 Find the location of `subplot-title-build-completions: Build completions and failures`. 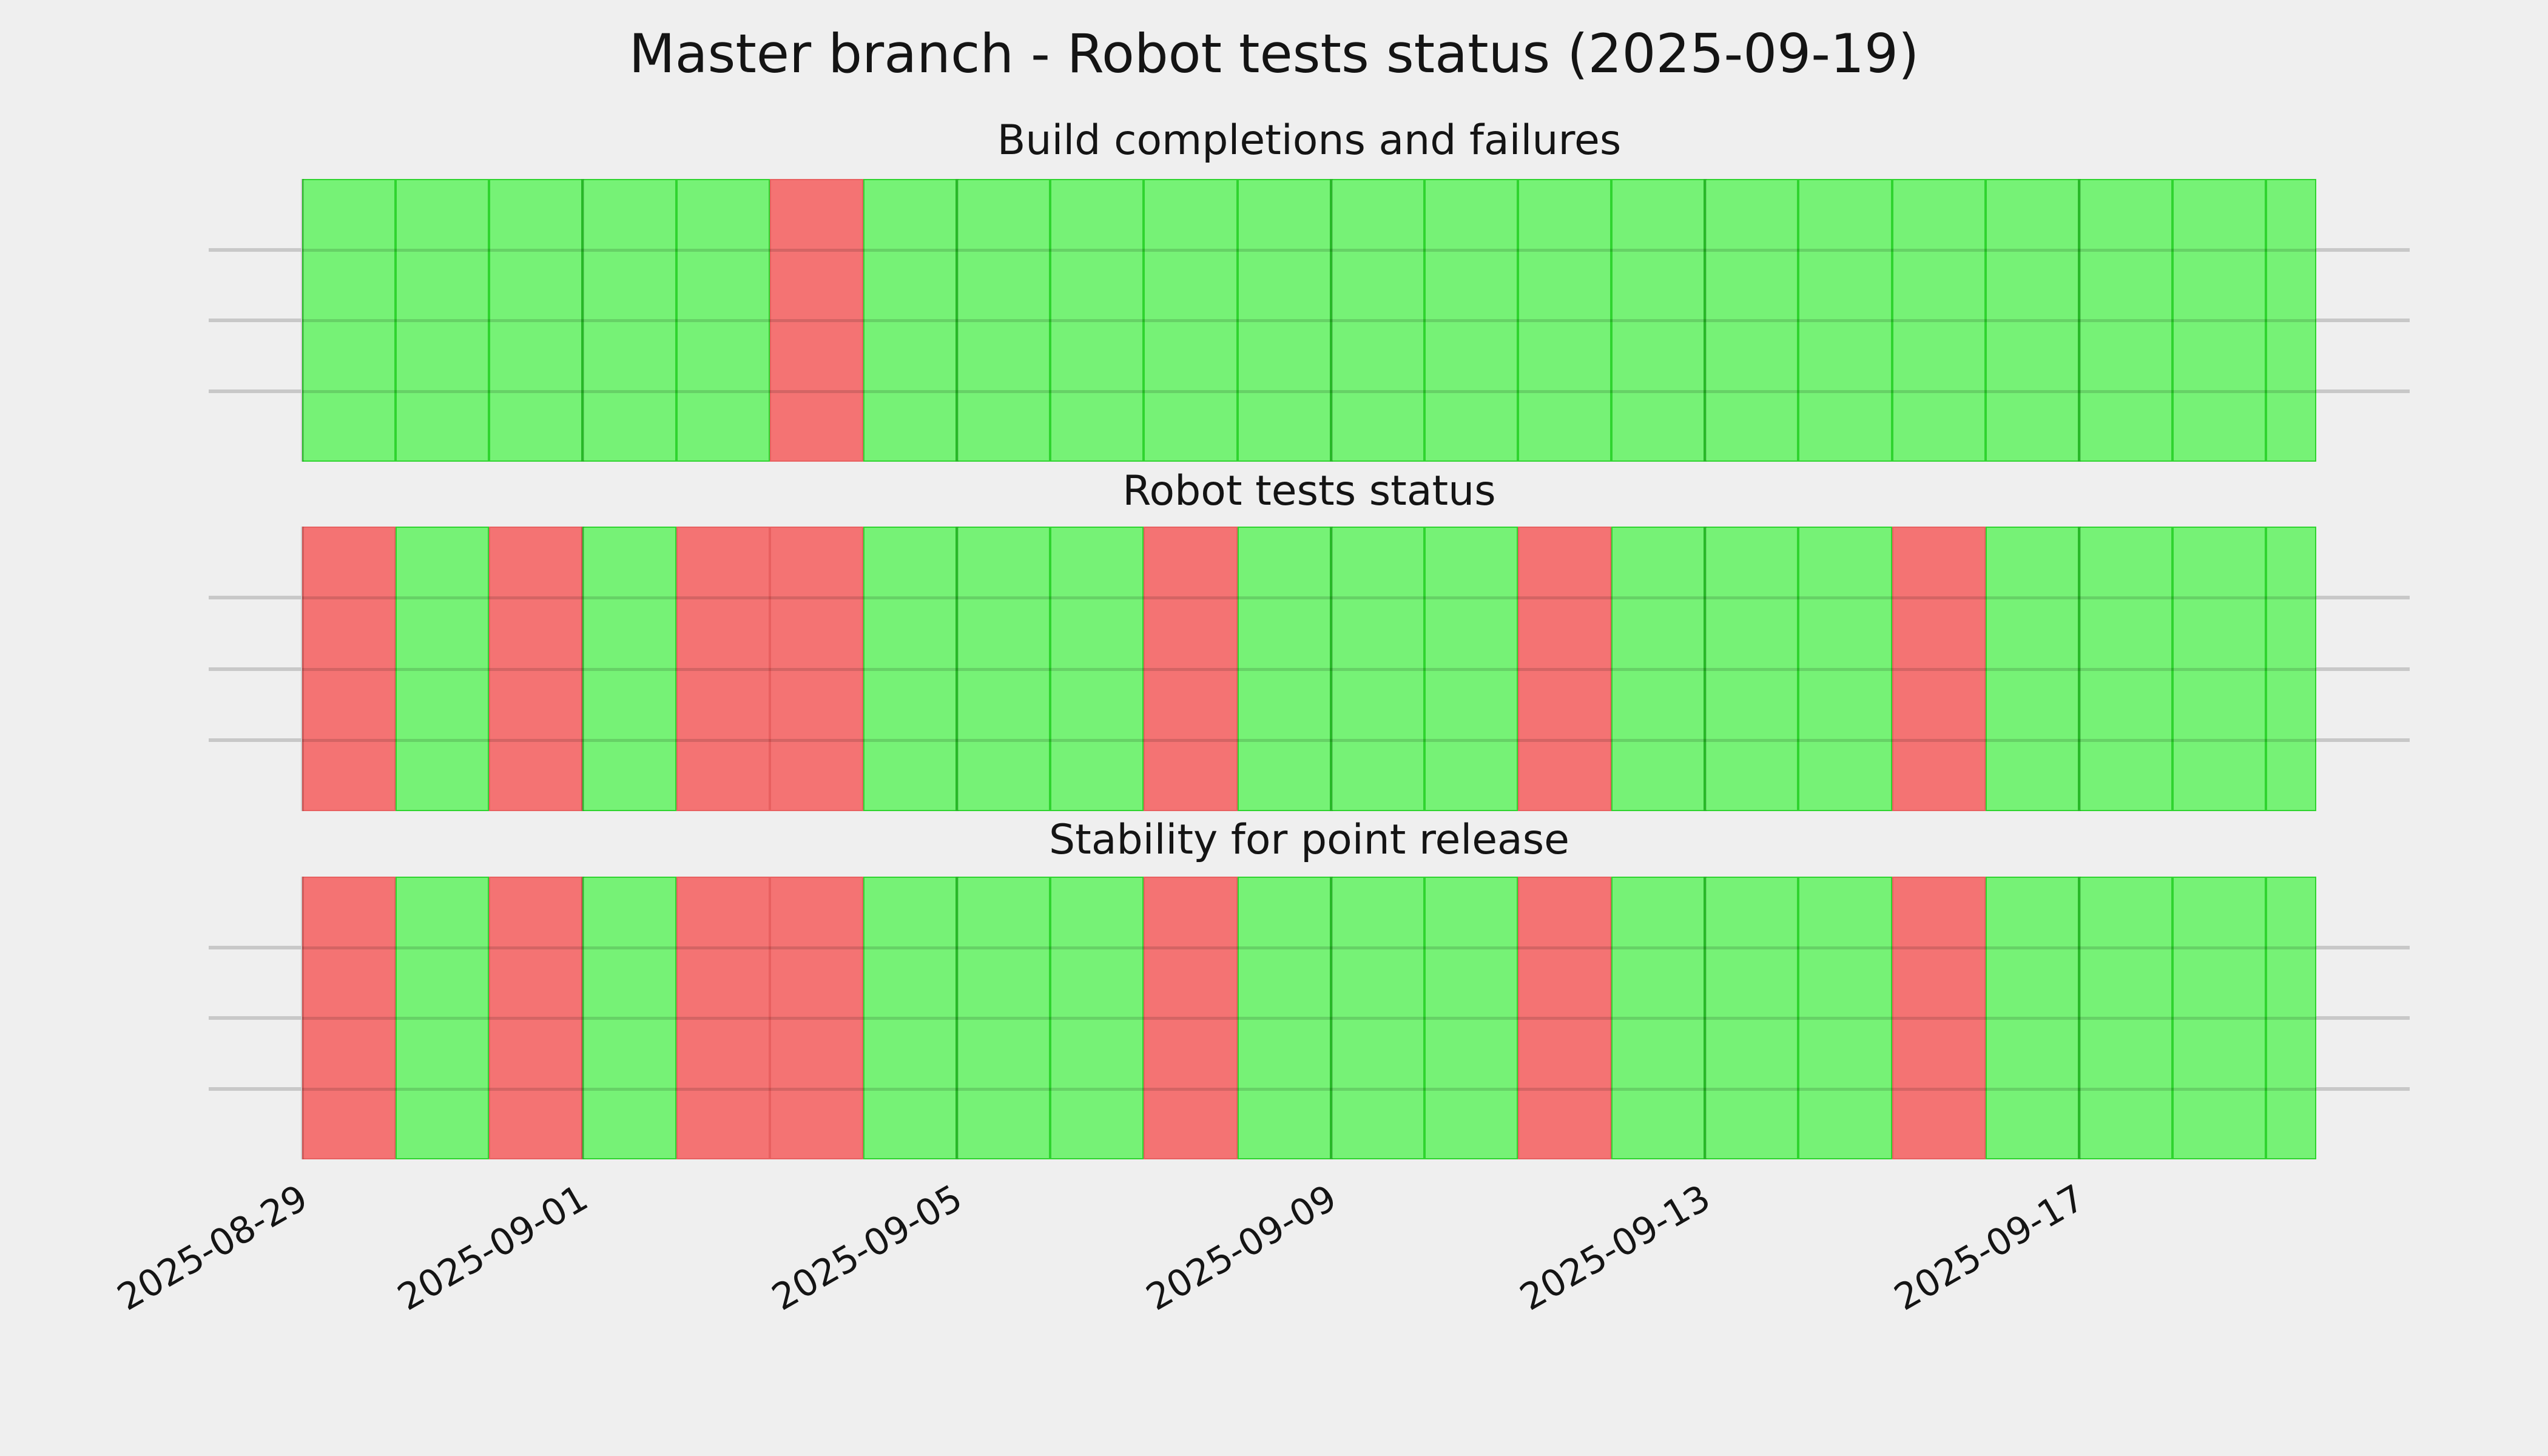

subplot-title-build-completions: Build completions and failures is located at coordinates (1309, 140).